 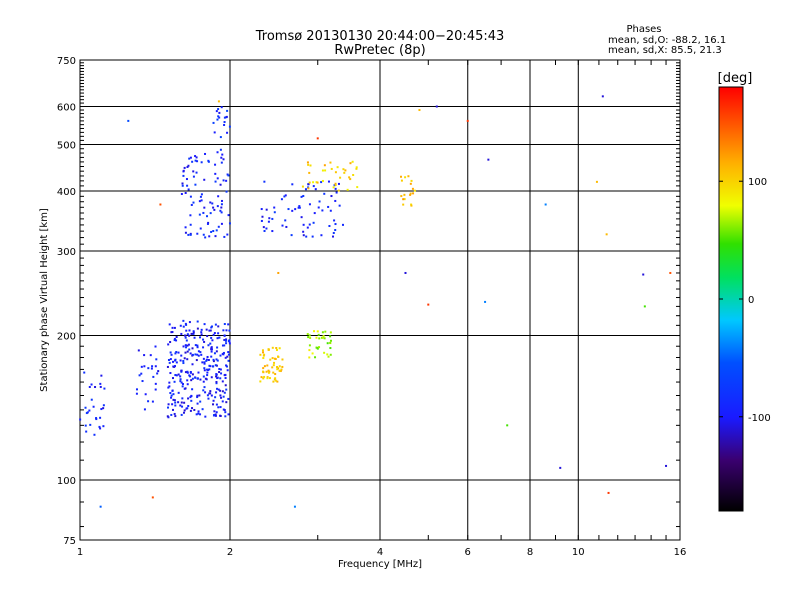 What do you see at coordinates (66, 61) in the screenshot?
I see `y-tick-label: 750` at bounding box center [66, 61].